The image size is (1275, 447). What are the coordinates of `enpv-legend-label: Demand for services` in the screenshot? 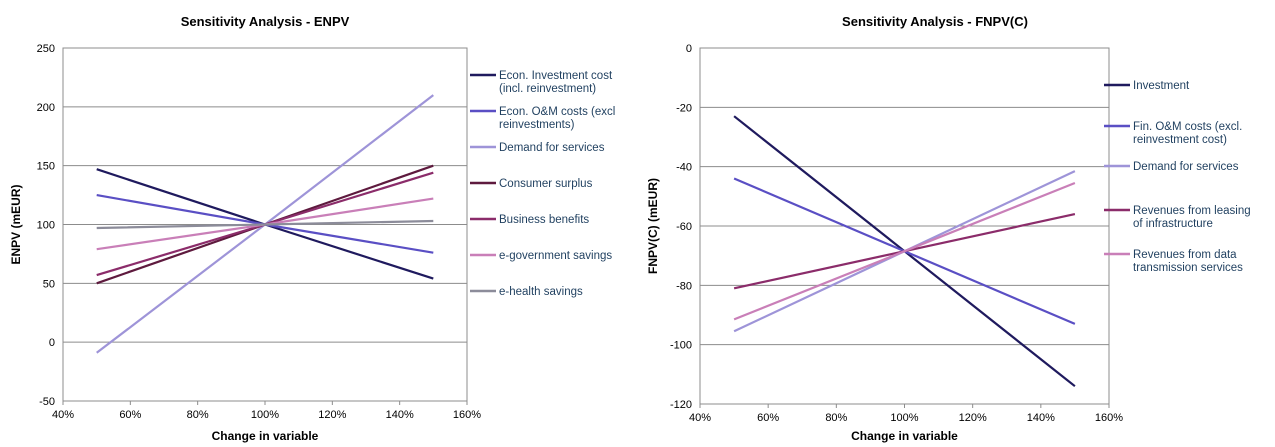 It's located at (552, 148).